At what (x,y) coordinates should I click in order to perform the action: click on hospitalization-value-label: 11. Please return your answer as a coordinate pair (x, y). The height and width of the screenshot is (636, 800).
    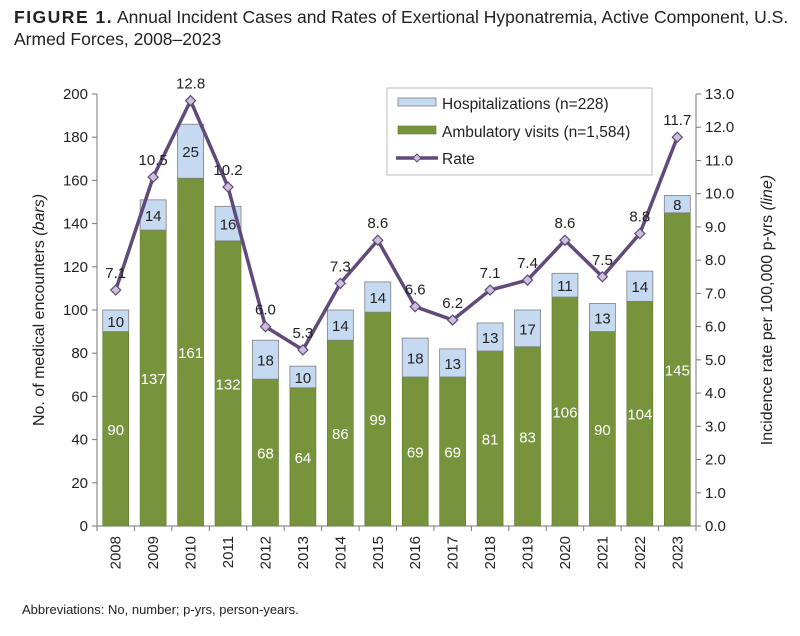
    Looking at the image, I should click on (565, 286).